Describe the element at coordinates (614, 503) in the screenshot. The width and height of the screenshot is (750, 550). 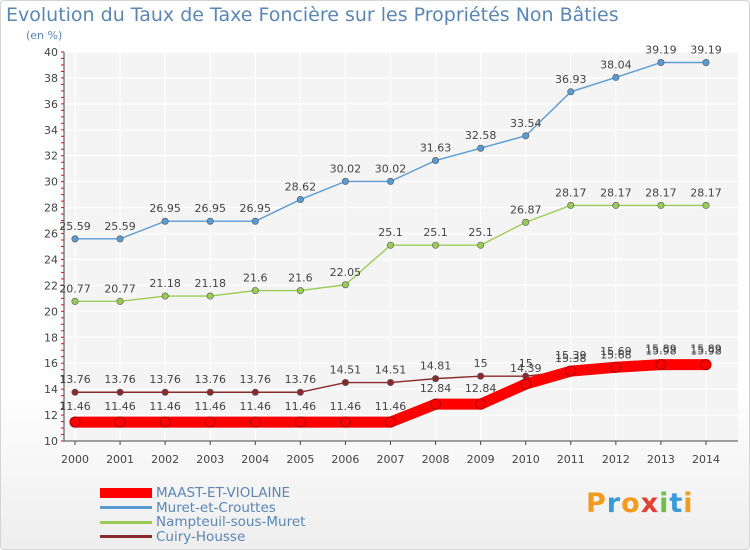
I see `logo-letter: r` at that location.